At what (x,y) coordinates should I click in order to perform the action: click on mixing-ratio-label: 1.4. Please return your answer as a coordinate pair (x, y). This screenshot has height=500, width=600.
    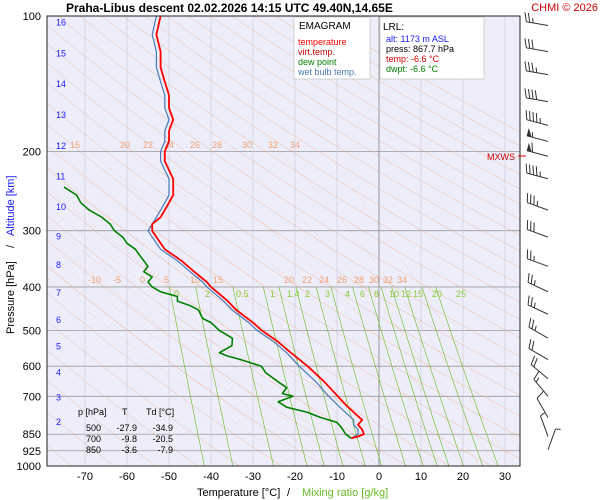
    Looking at the image, I should click on (293, 294).